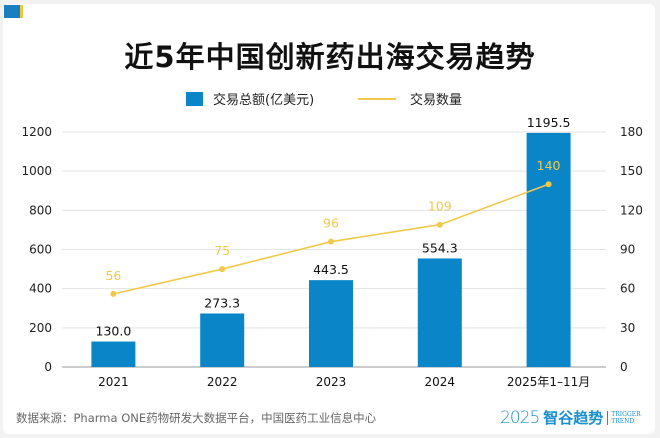  I want to click on bar-value-label: 1195.5, so click(549, 122).